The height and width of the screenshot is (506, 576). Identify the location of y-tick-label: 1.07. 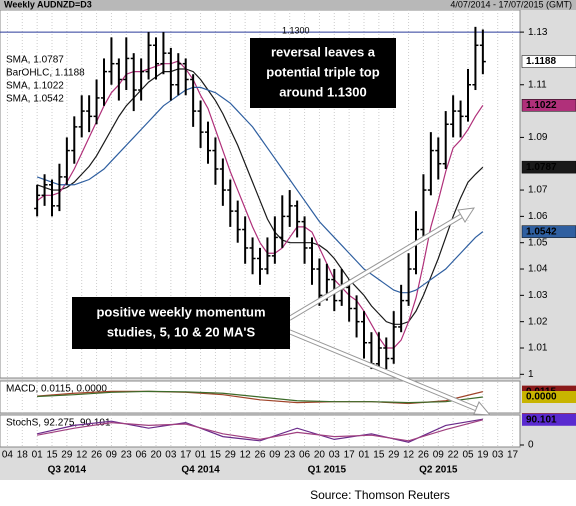
(538, 190).